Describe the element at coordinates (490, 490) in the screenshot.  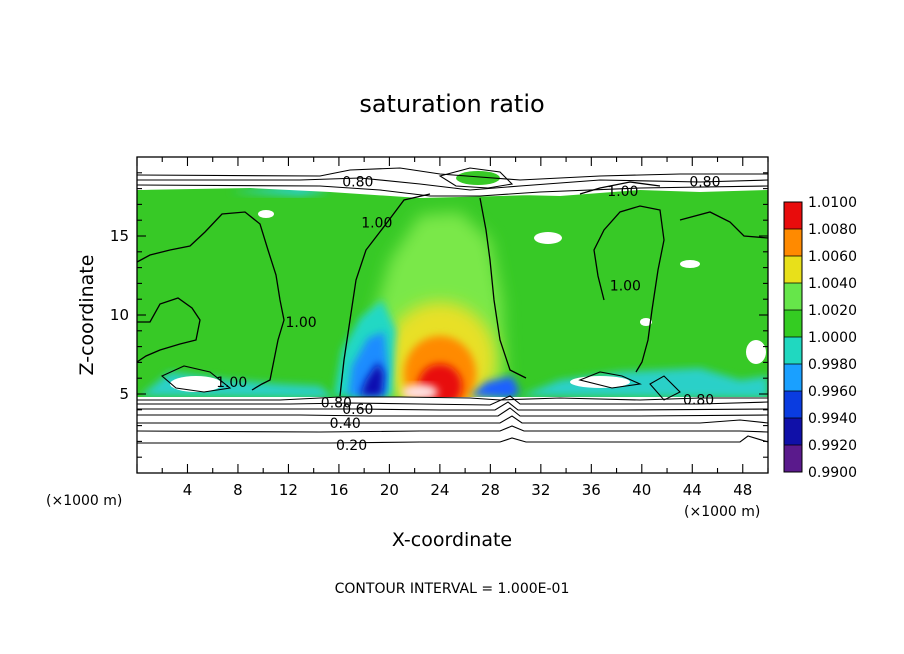
I see `x-tick-label: 28` at that location.